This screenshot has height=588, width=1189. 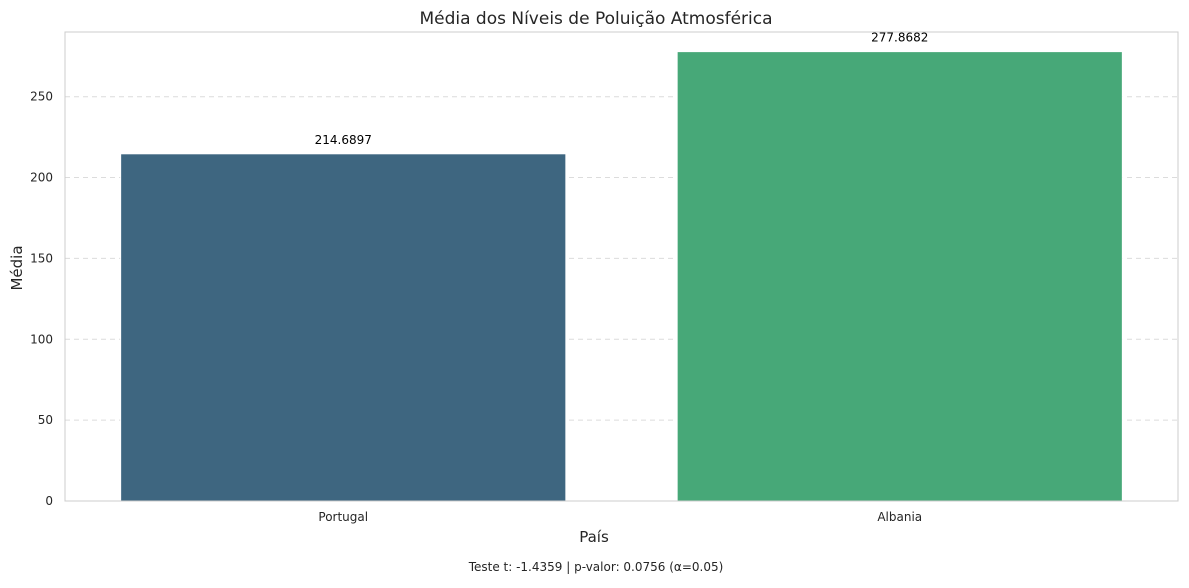 I want to click on value-label: 214.6897, so click(x=343, y=140).